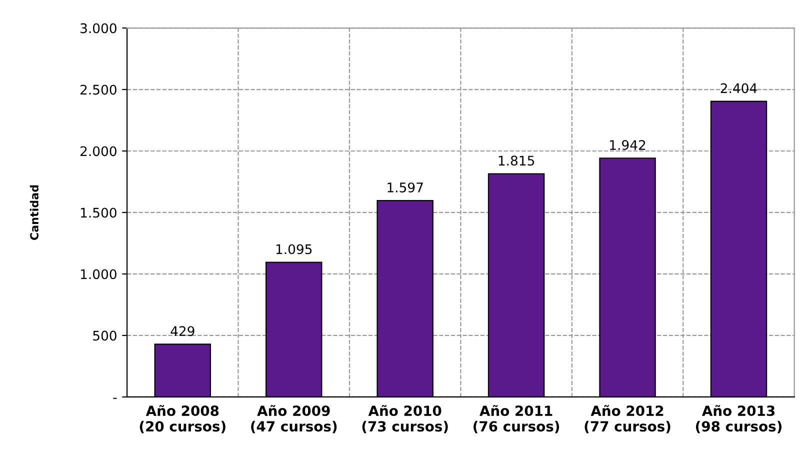  What do you see at coordinates (294, 419) in the screenshot?
I see `x-tick-label: Año 2009 (47 cursos)` at bounding box center [294, 419].